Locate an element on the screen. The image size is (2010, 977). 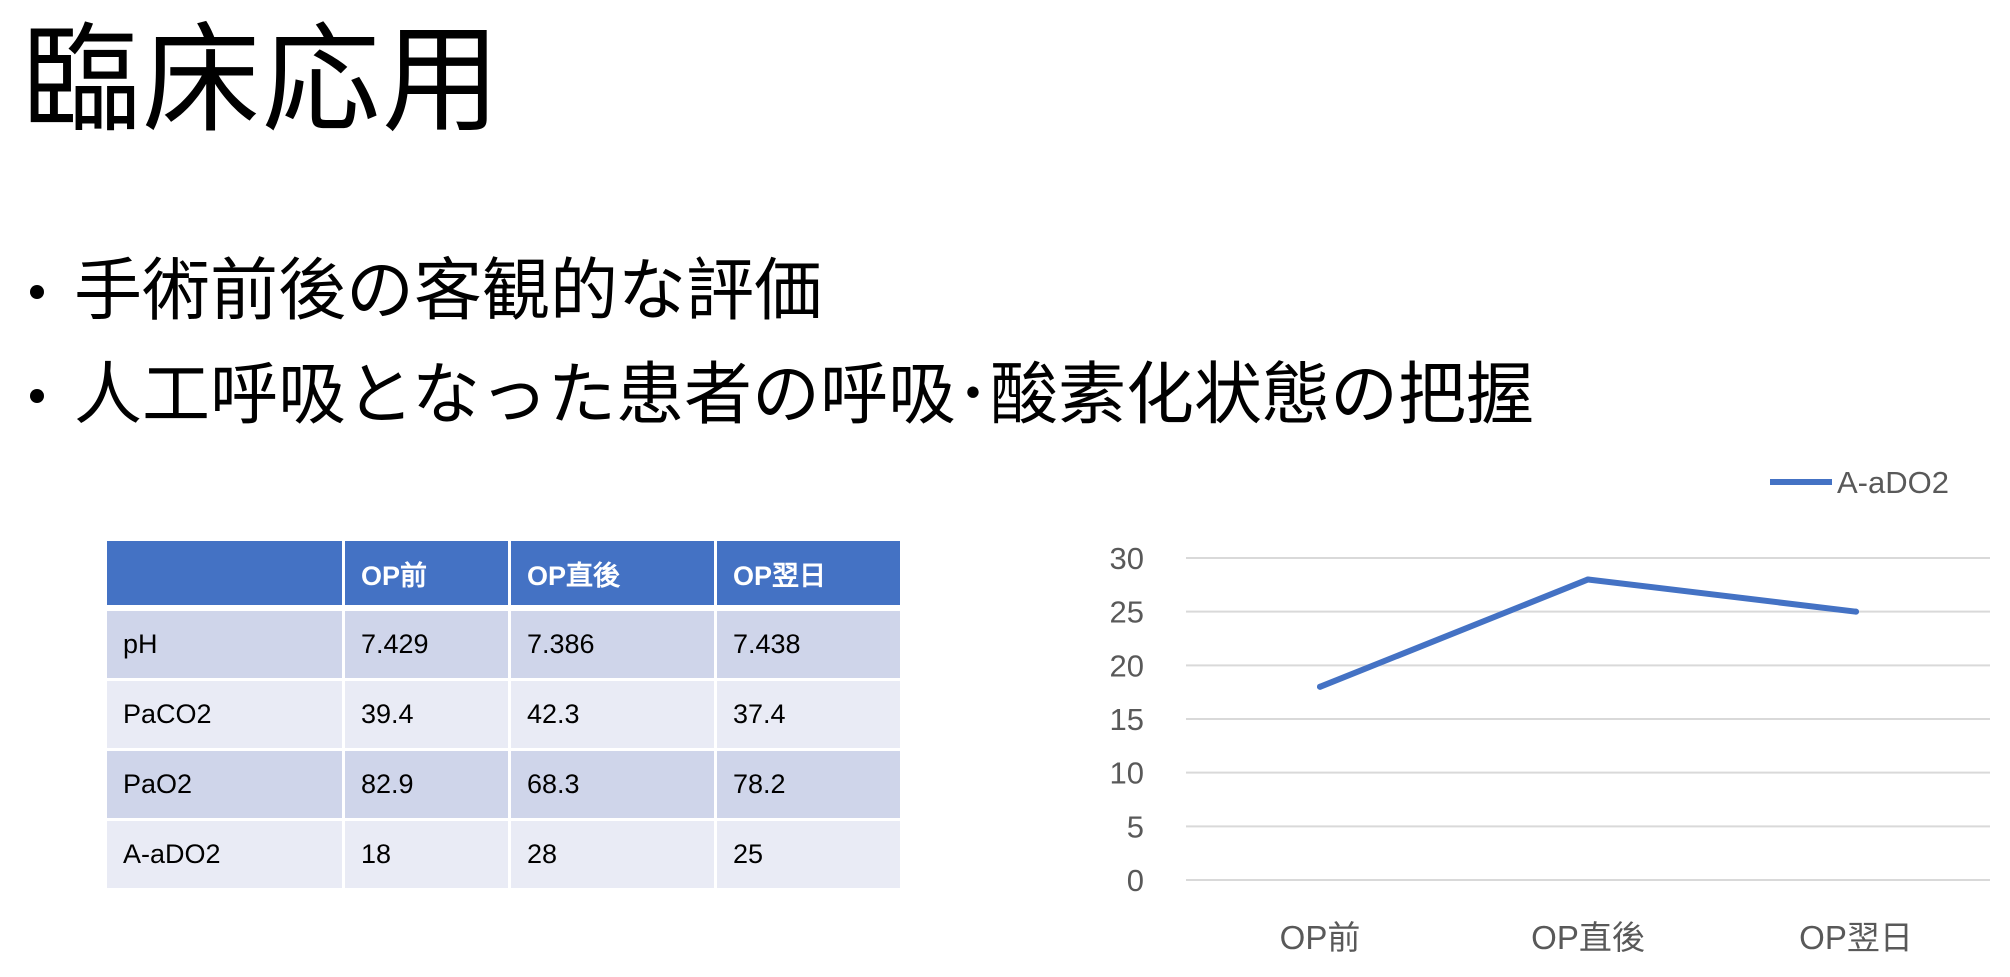
x-tick-label: OP直後 is located at coordinates (1588, 937).